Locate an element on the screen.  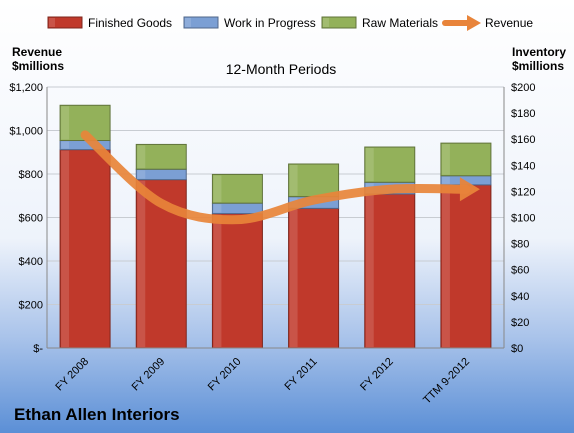
right-tick-label: $20 is located at coordinates (520, 323).